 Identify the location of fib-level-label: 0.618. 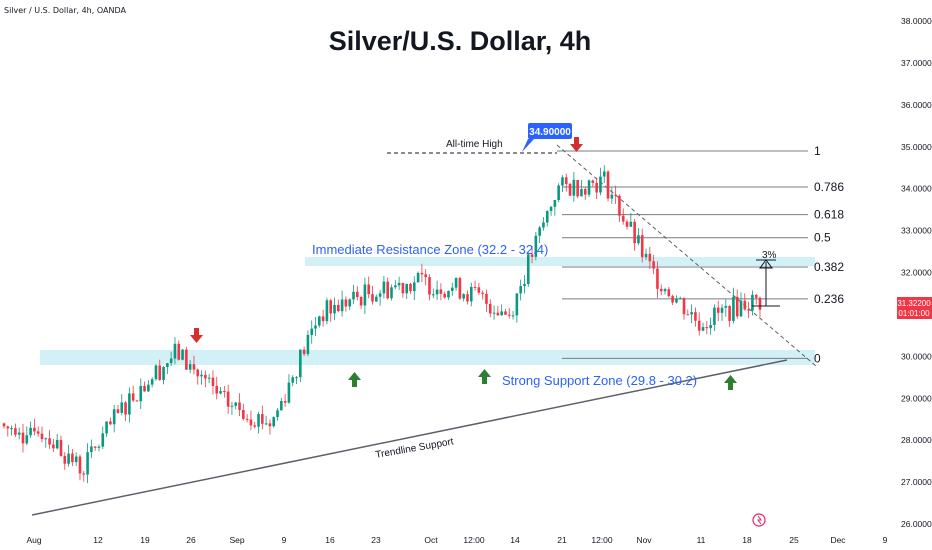
(829, 215).